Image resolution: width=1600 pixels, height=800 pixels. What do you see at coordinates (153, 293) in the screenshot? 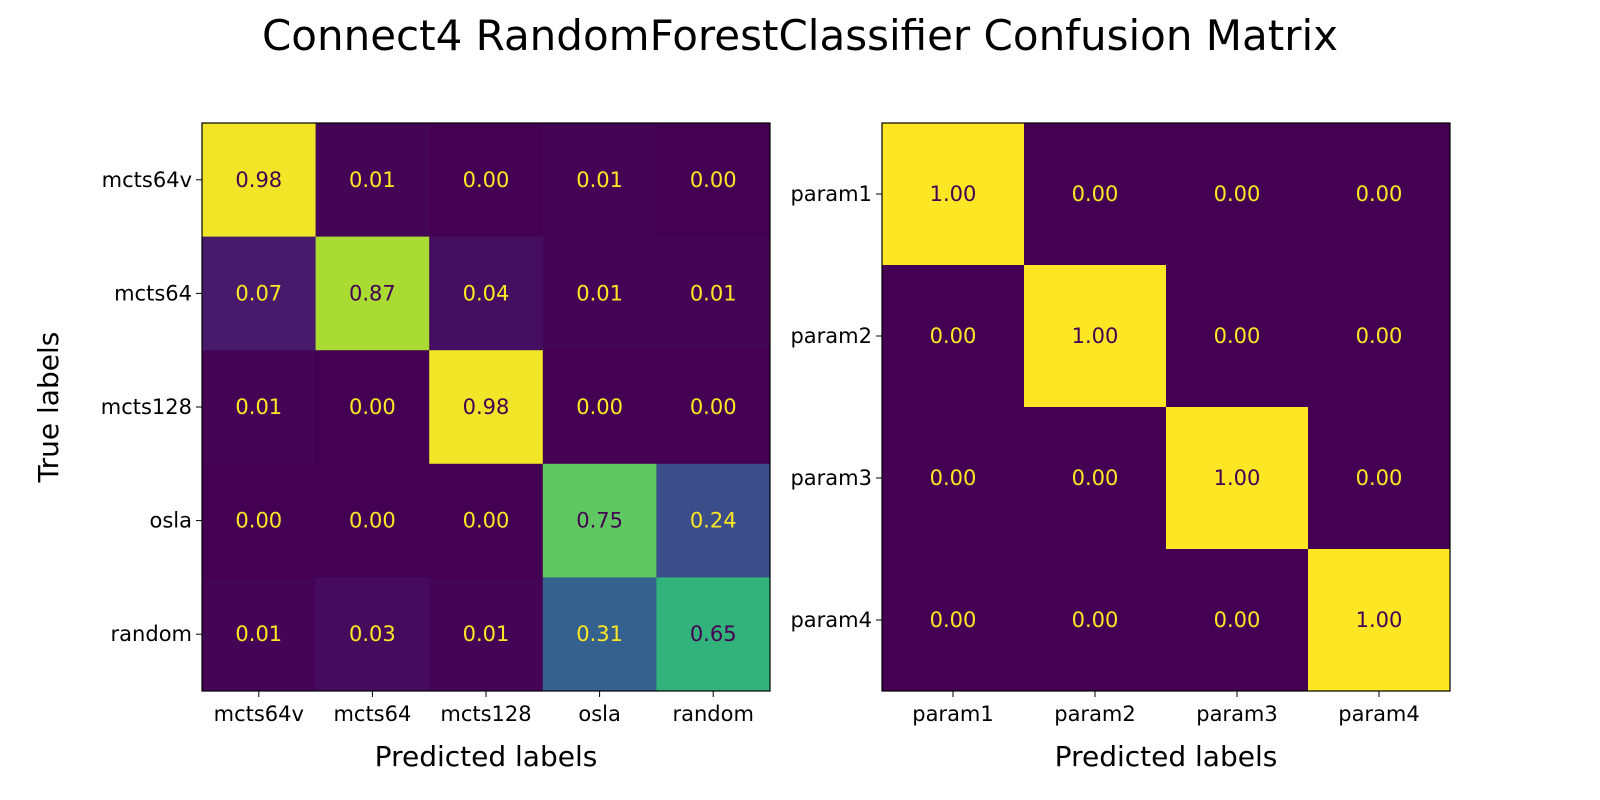
I see `y-tick-label: mcts64` at bounding box center [153, 293].